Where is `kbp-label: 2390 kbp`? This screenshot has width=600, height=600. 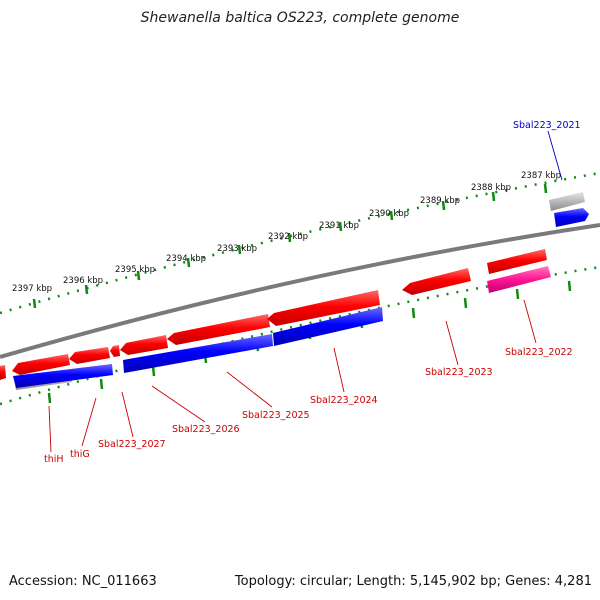 kbp-label: 2390 kbp is located at coordinates (389, 214).